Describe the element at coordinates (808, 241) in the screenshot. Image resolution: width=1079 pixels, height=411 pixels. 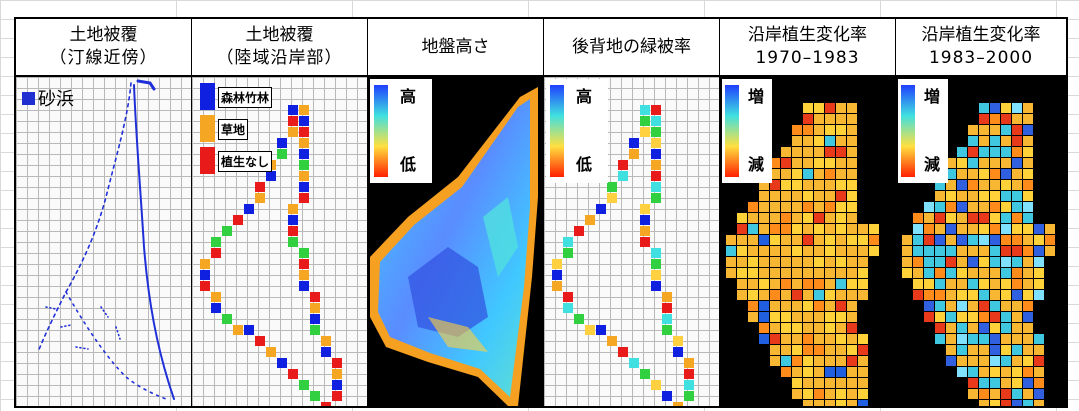
I see `panel-vegetation-change-1970-1983: 増 減` at that location.